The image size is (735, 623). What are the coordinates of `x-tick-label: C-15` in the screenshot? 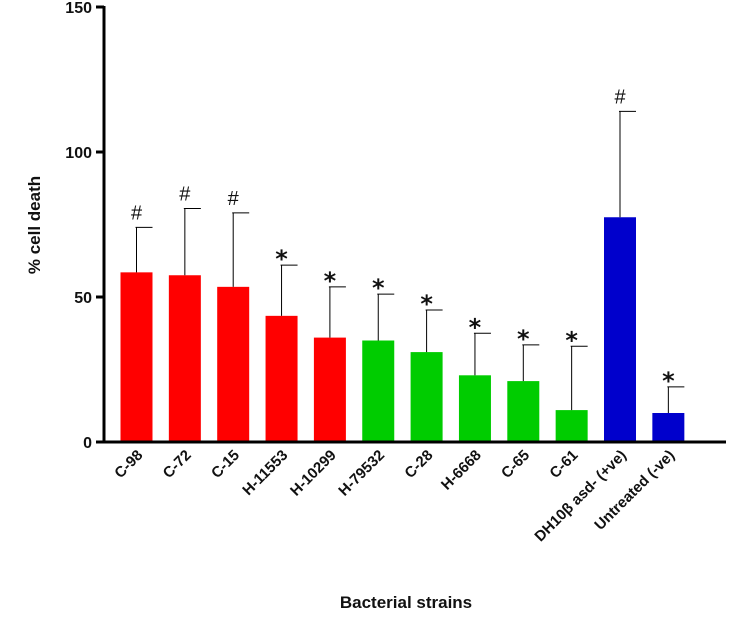 It's located at (225, 464).